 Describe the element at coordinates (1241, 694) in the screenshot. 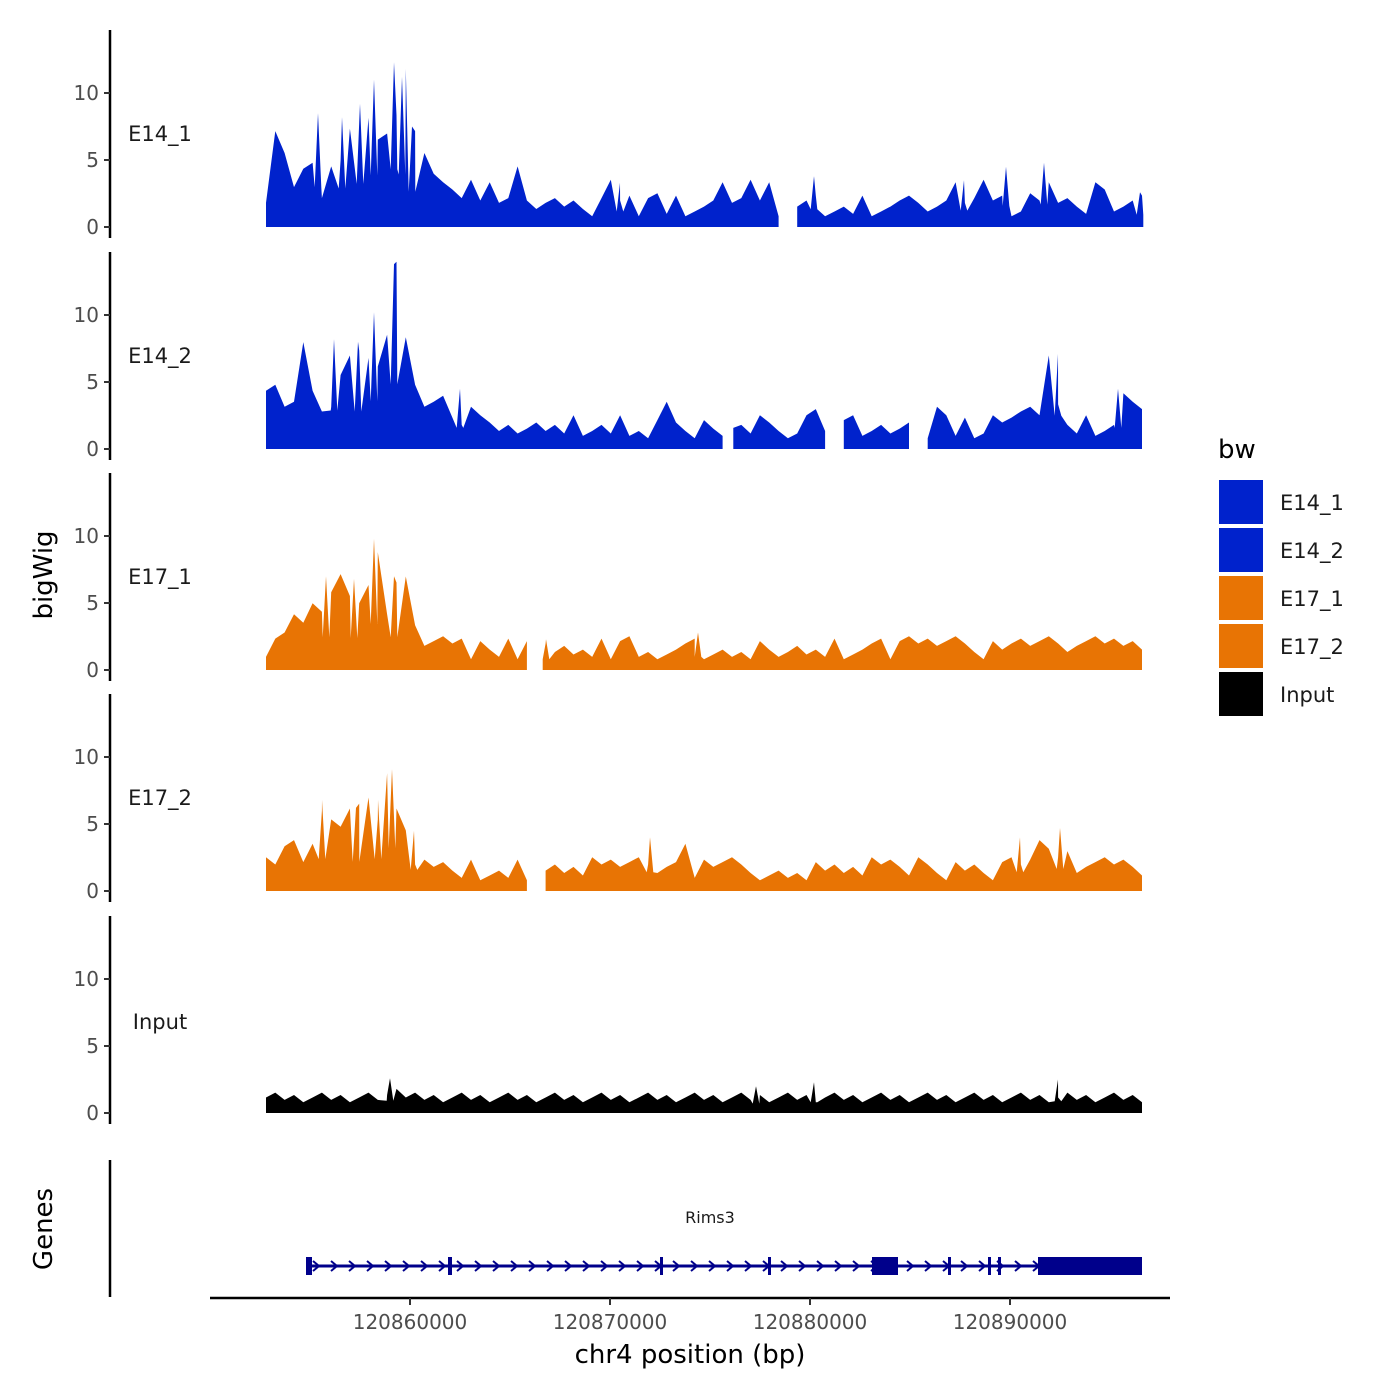

I see `legend-swatch-Input` at that location.